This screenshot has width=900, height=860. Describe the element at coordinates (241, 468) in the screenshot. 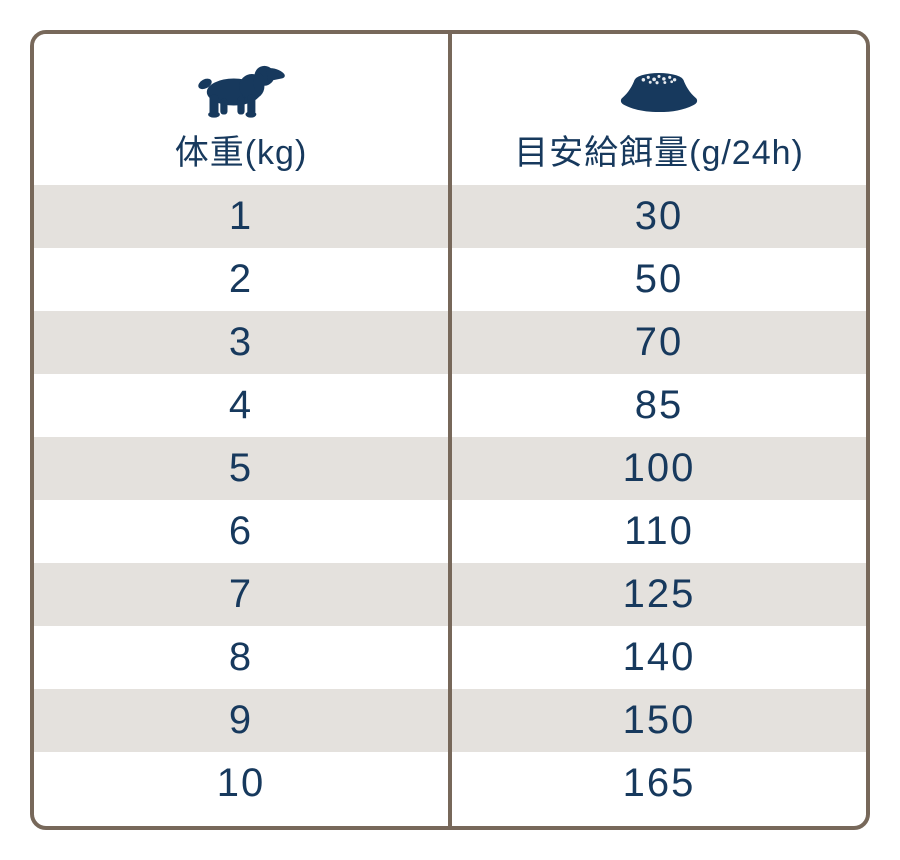

I see `weight-cell: 5` at that location.